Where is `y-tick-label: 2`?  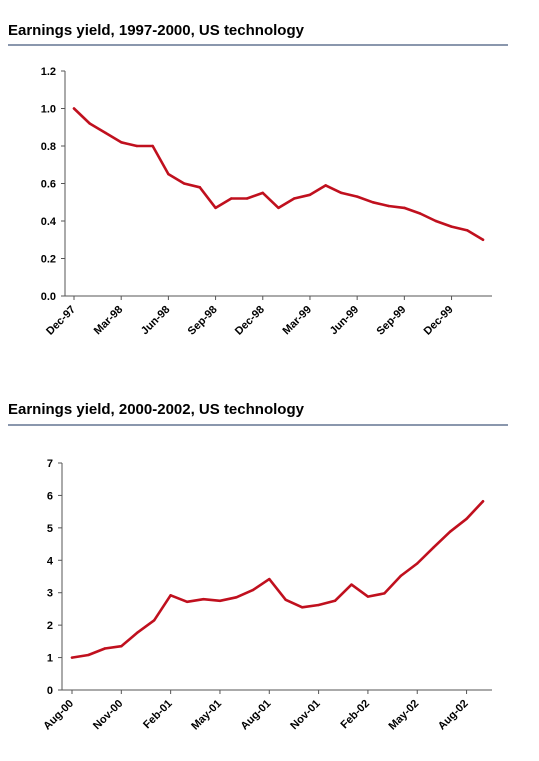 y-tick-label: 2 is located at coordinates (50, 626).